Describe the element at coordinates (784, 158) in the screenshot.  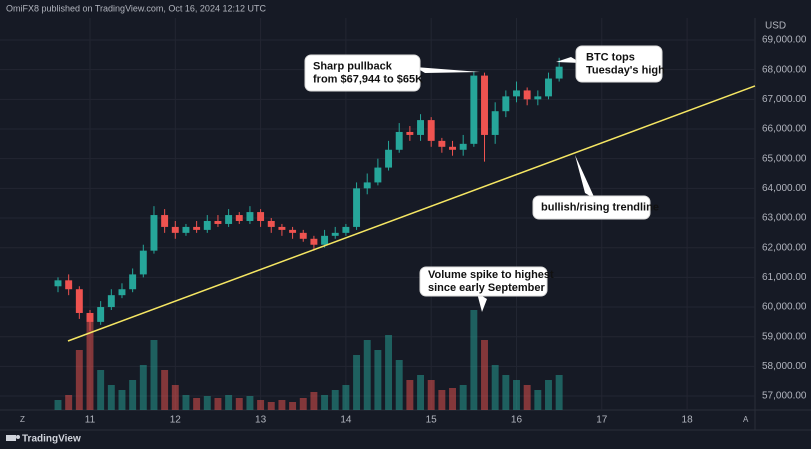
I see `y-tick-label: 65,000.00` at that location.